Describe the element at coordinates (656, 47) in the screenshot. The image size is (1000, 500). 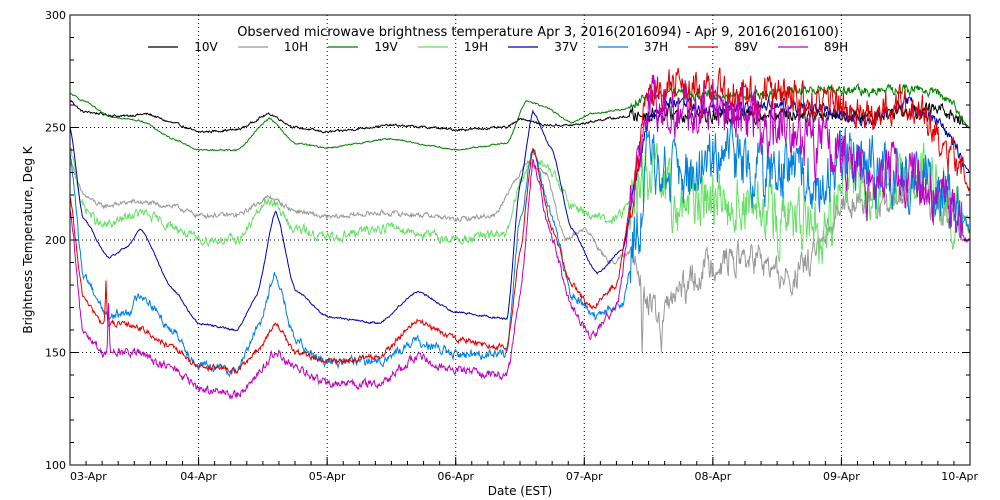
I see `legend-label: 37H` at that location.